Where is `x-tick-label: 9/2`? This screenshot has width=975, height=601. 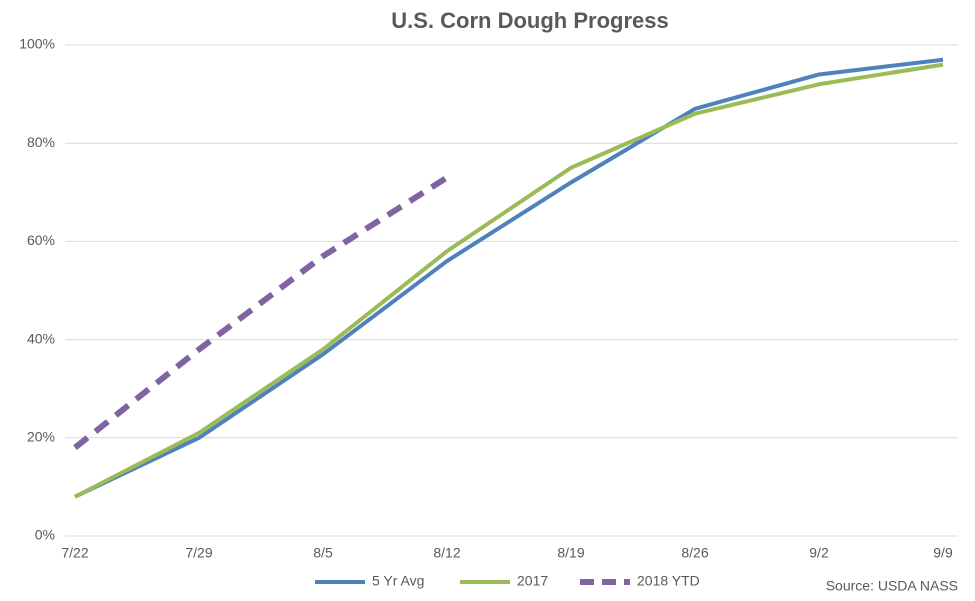
x-tick-label: 9/2 is located at coordinates (819, 553).